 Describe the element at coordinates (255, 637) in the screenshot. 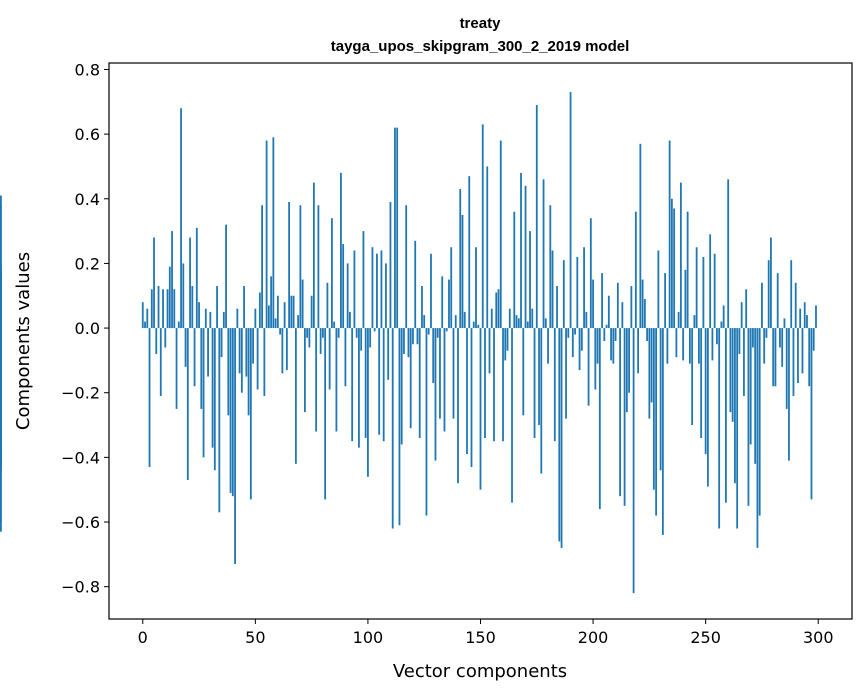

I see `x-tick-label: 50` at that location.